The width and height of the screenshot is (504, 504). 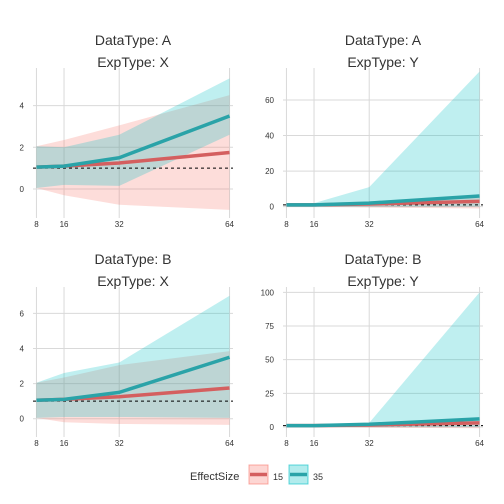 I want to click on panel-3-xtick-label: 16, so click(x=64, y=443).